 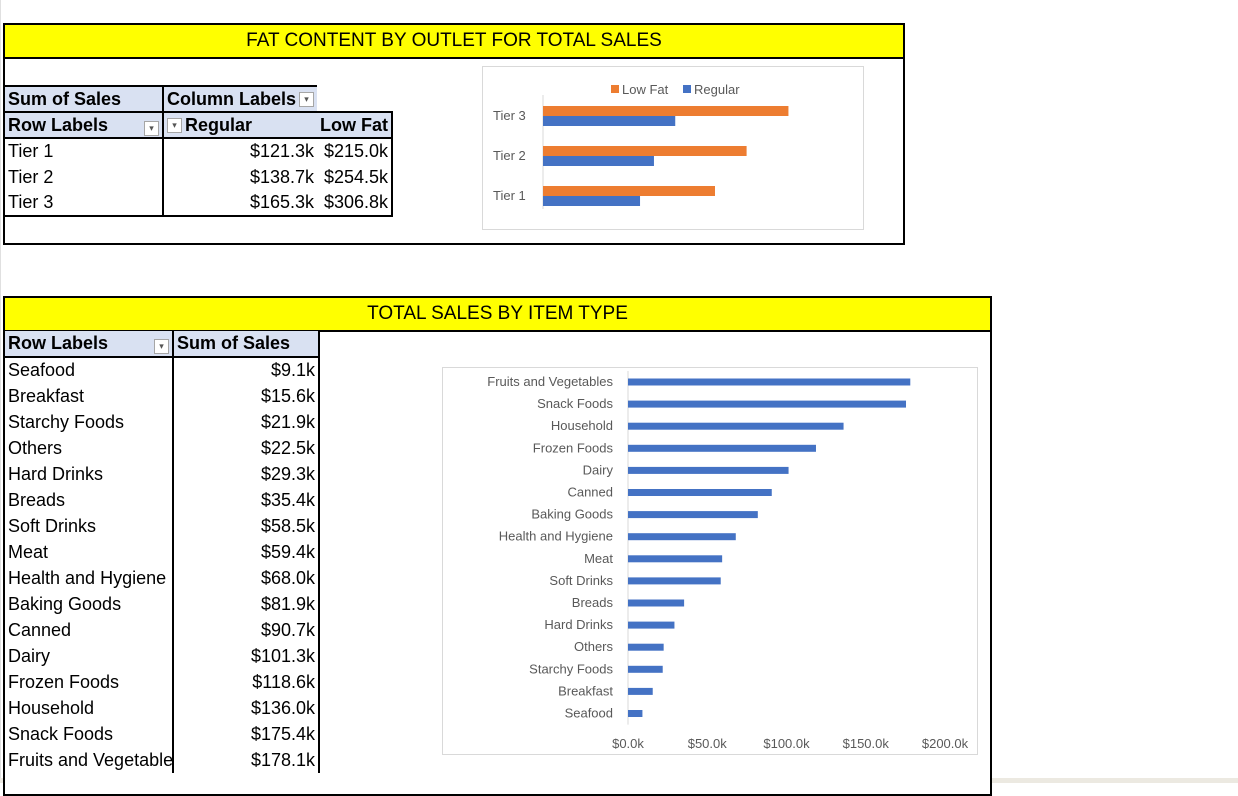 What do you see at coordinates (199, 203) in the screenshot?
I see `table-row: Tier 3 $165.3k $306.8k` at bounding box center [199, 203].